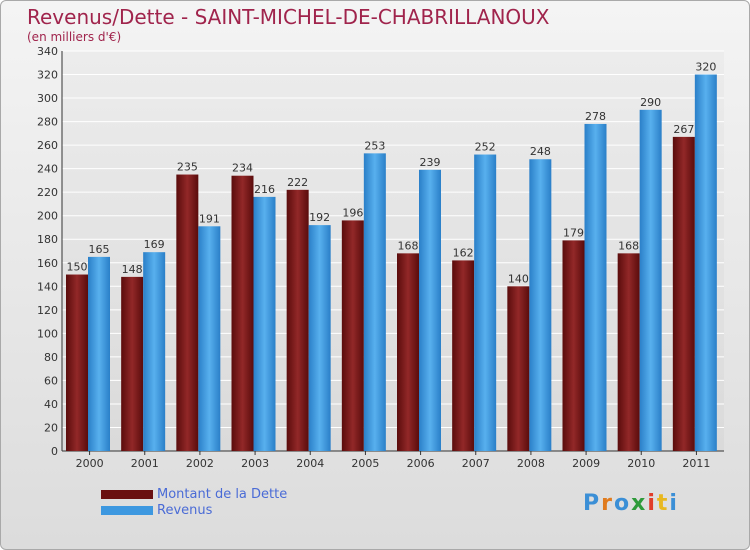 This screenshot has height=550, width=750. What do you see at coordinates (518, 278) in the screenshot?
I see `debt-value-label: 140` at bounding box center [518, 278].